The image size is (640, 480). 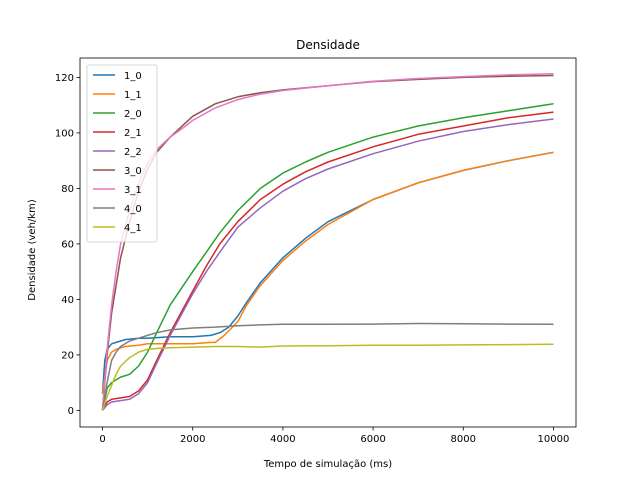 What do you see at coordinates (133, 76) in the screenshot?
I see `legend-label-1-0: 1_0` at bounding box center [133, 76].